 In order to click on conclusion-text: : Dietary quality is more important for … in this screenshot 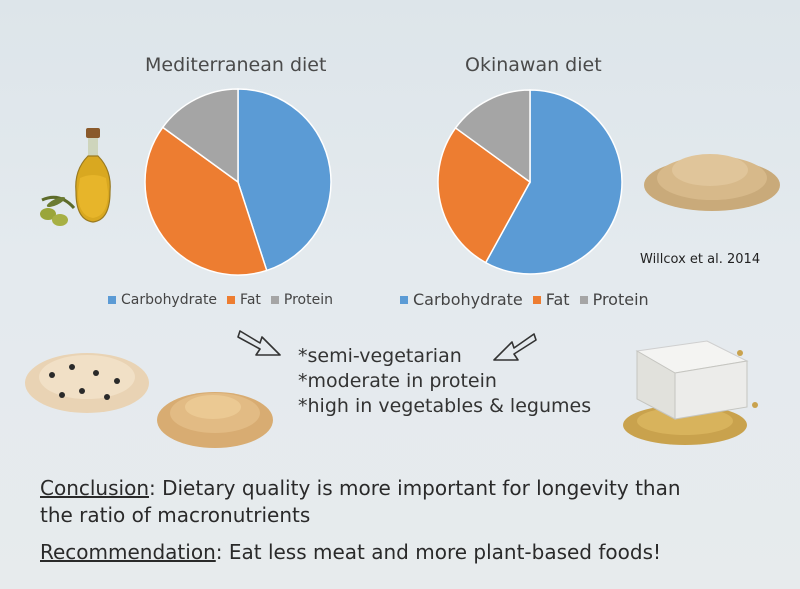, I will do `click(415, 488)`.